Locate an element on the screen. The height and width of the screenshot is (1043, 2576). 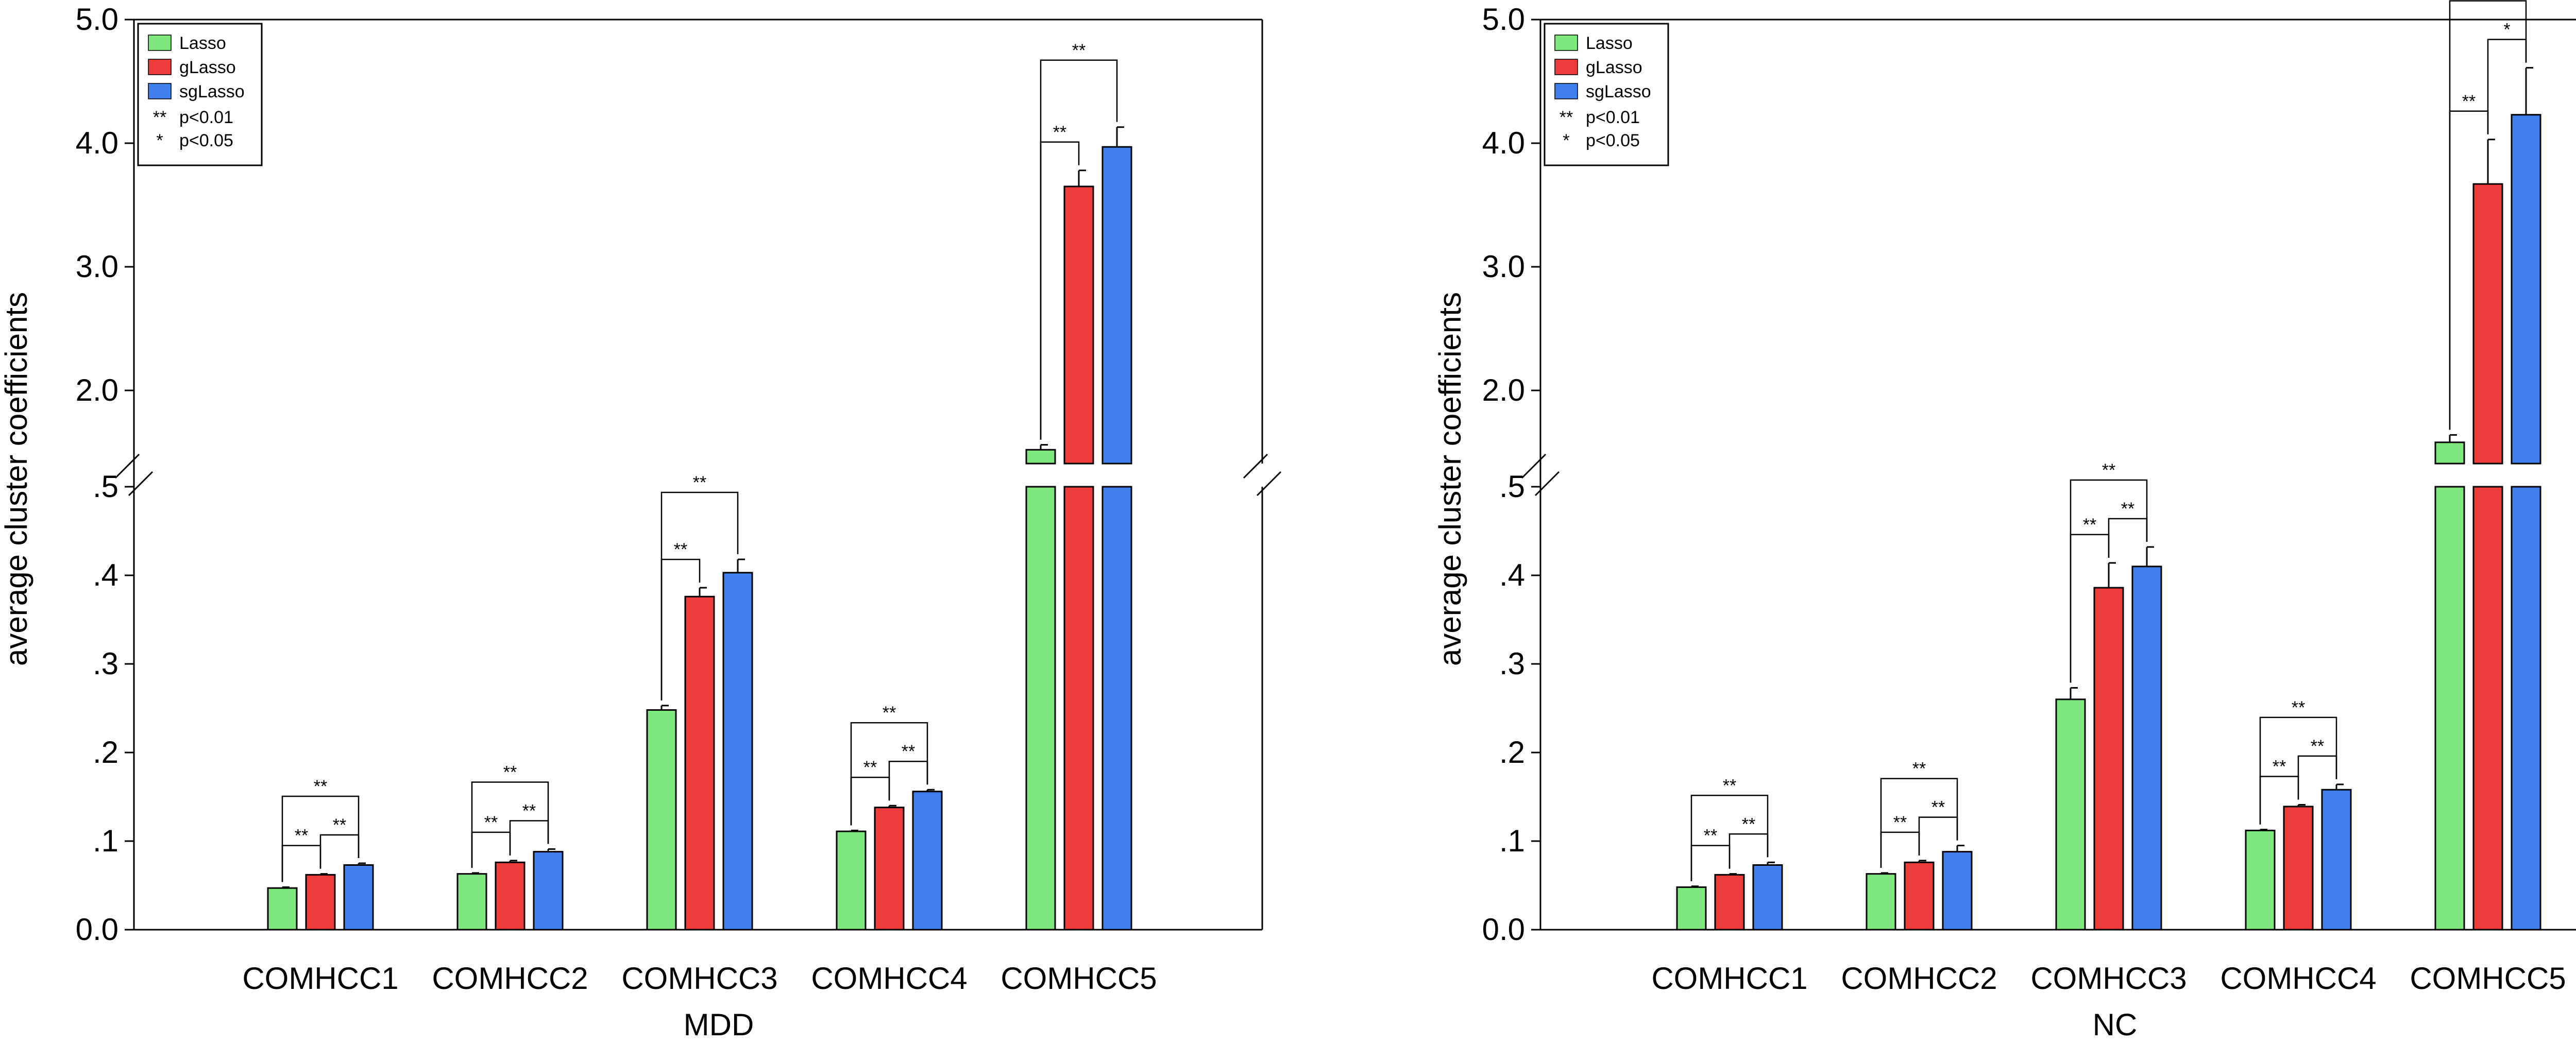
legend-note-symbol: * is located at coordinates (1566, 140).